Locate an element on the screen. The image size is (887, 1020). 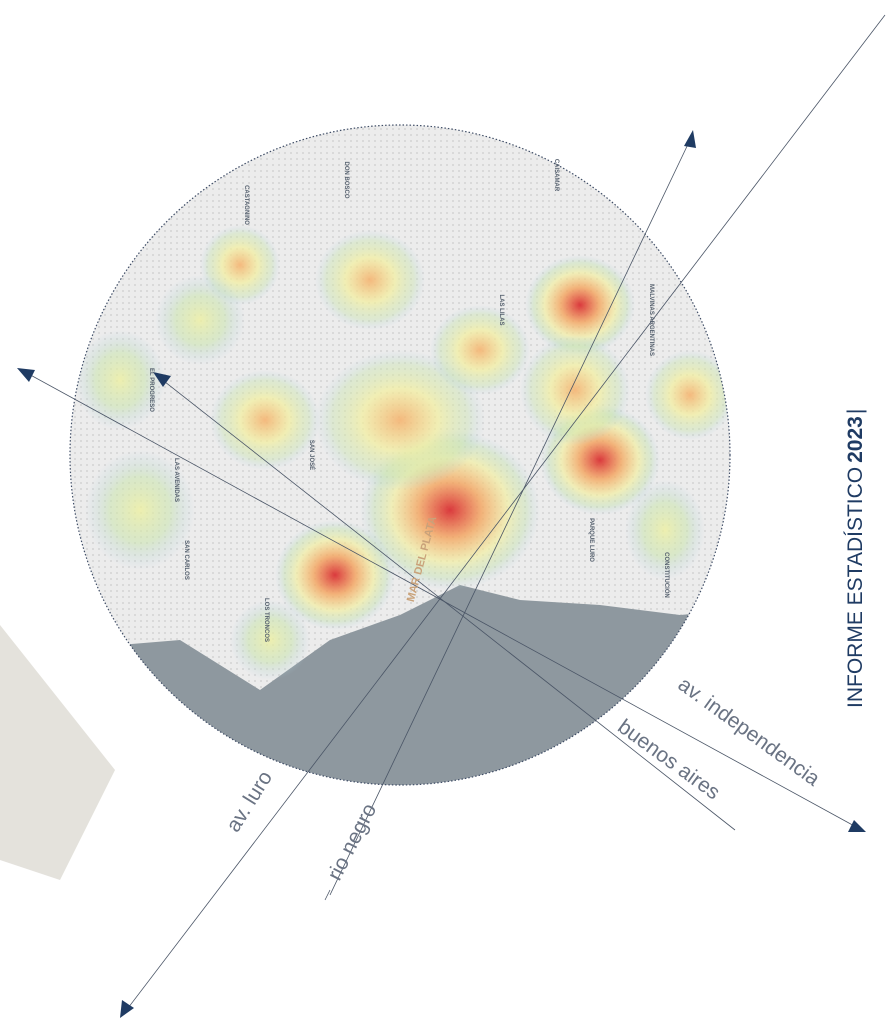
neighborhood-label: LAS AVENIDAS is located at coordinates (176, 480).